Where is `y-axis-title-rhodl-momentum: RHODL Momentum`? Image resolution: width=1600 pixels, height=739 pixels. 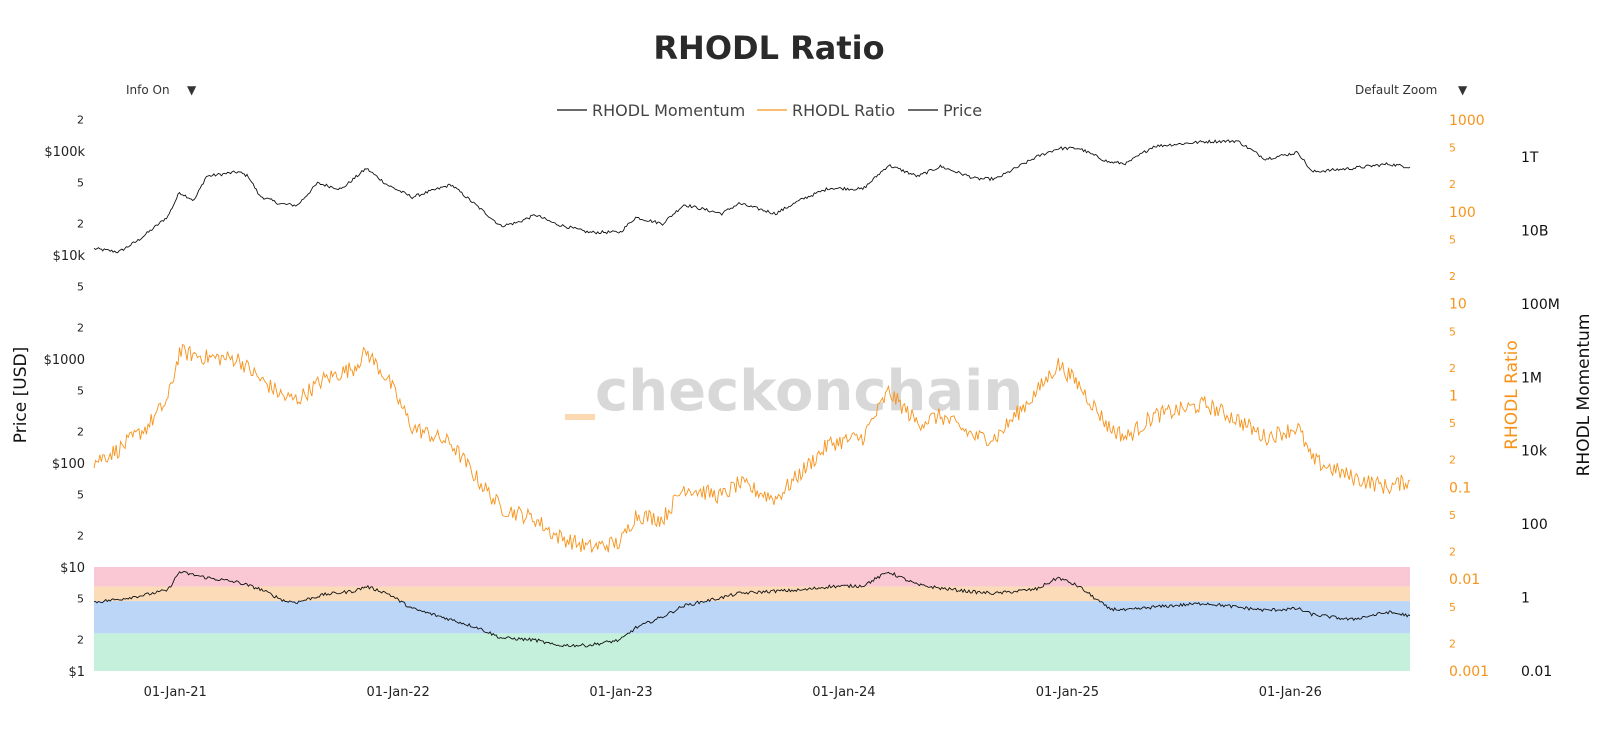 y-axis-title-rhodl-momentum: RHODL Momentum is located at coordinates (1584, 395).